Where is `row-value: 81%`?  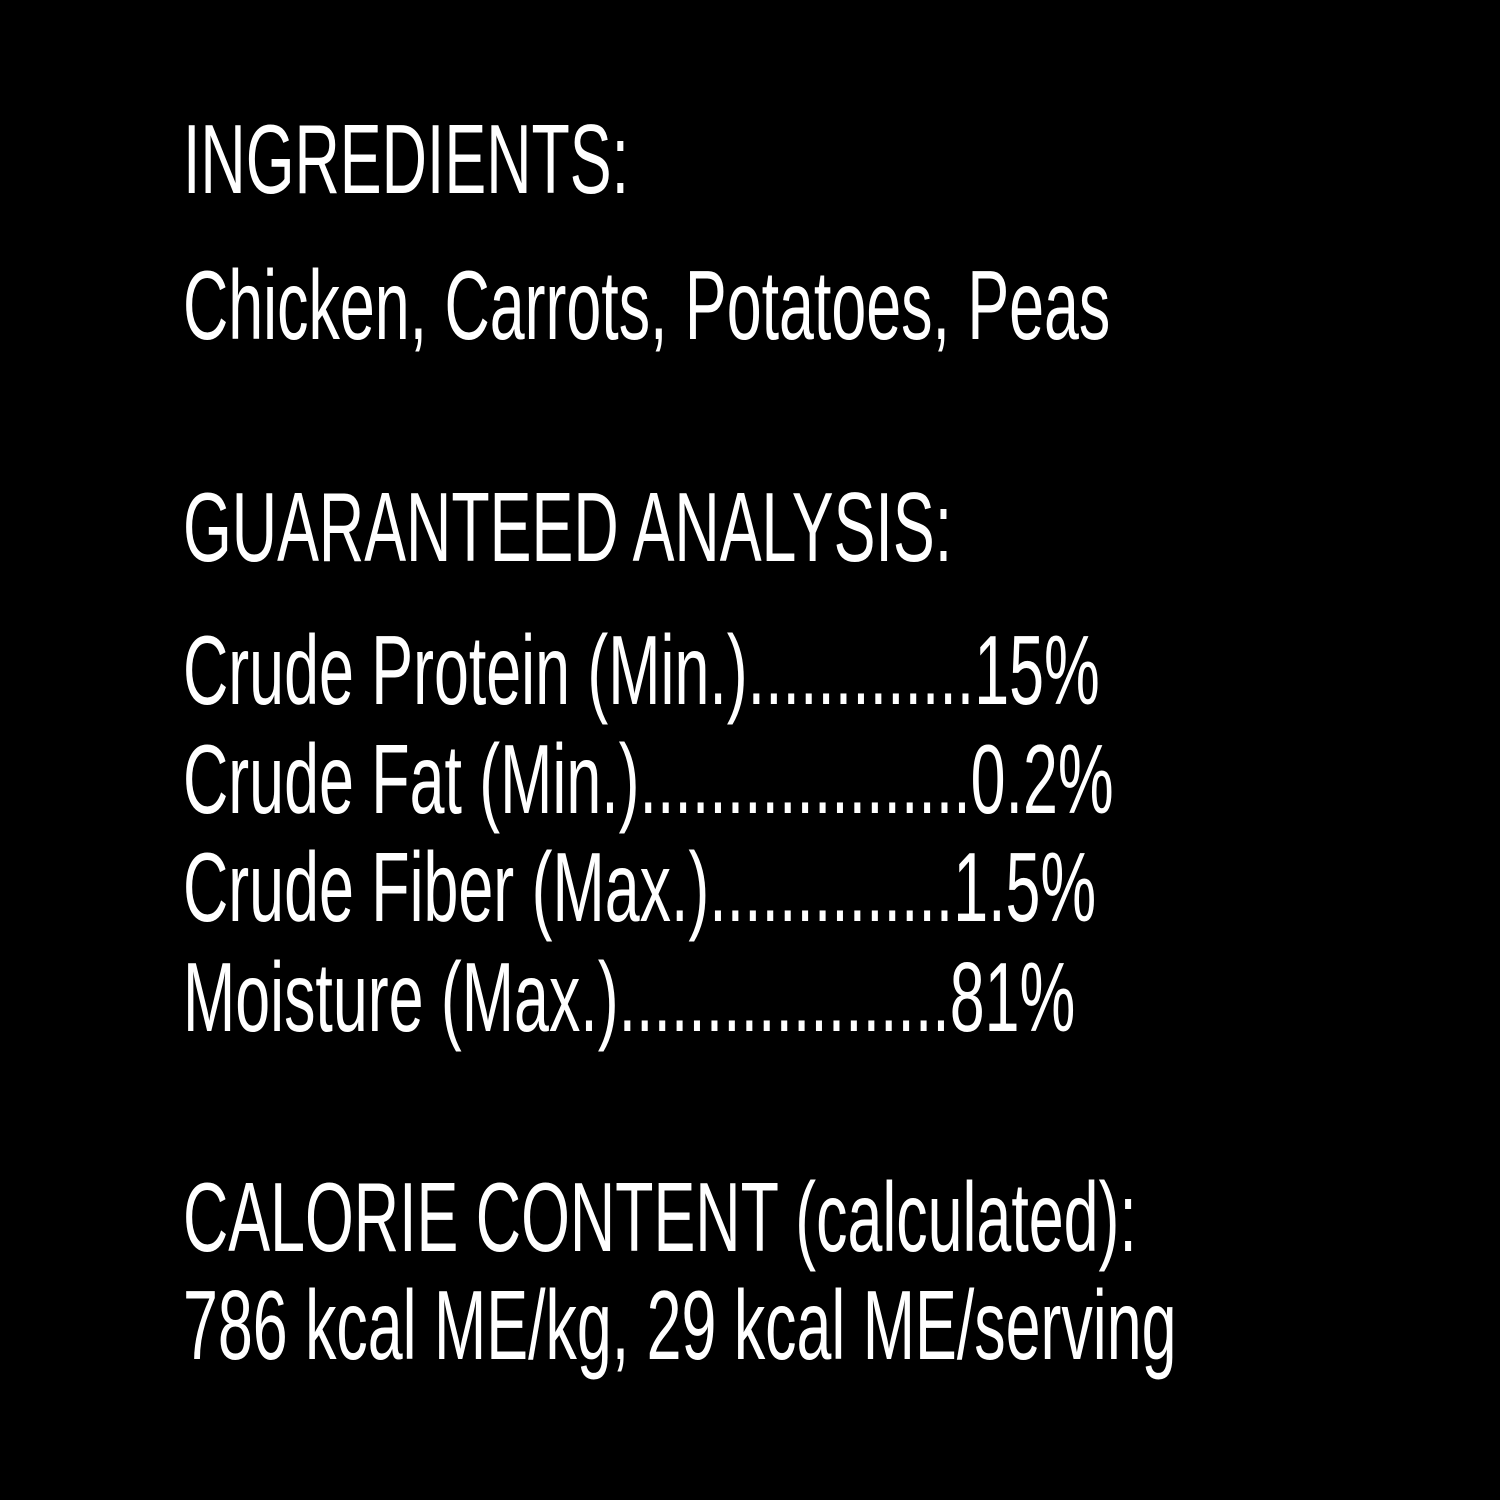 row-value: 81% is located at coordinates (1012, 997).